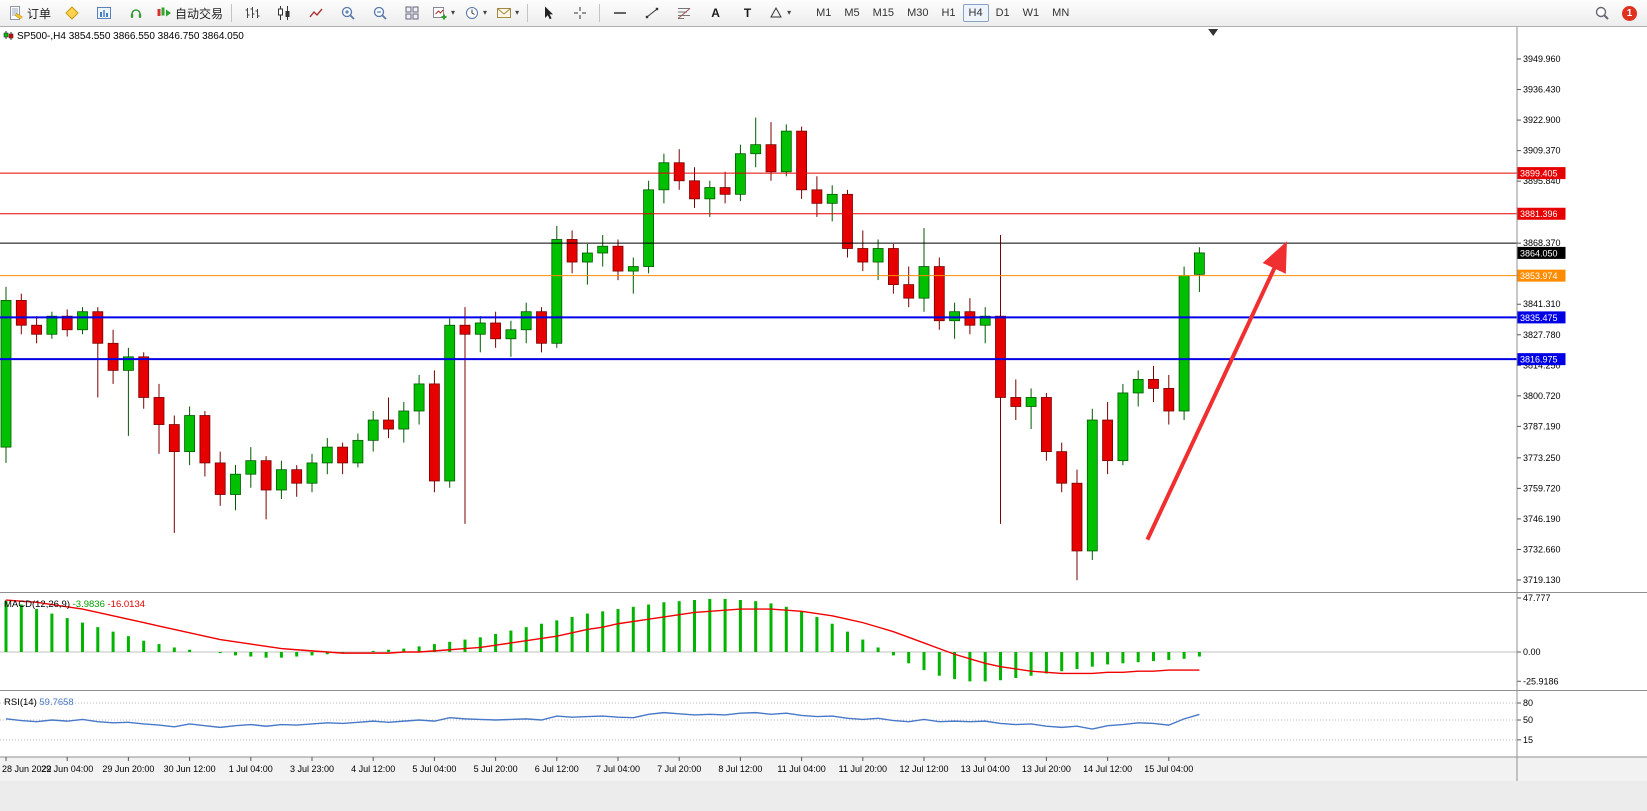 The image size is (1647, 811). I want to click on label-tool-button: T, so click(747, 13).